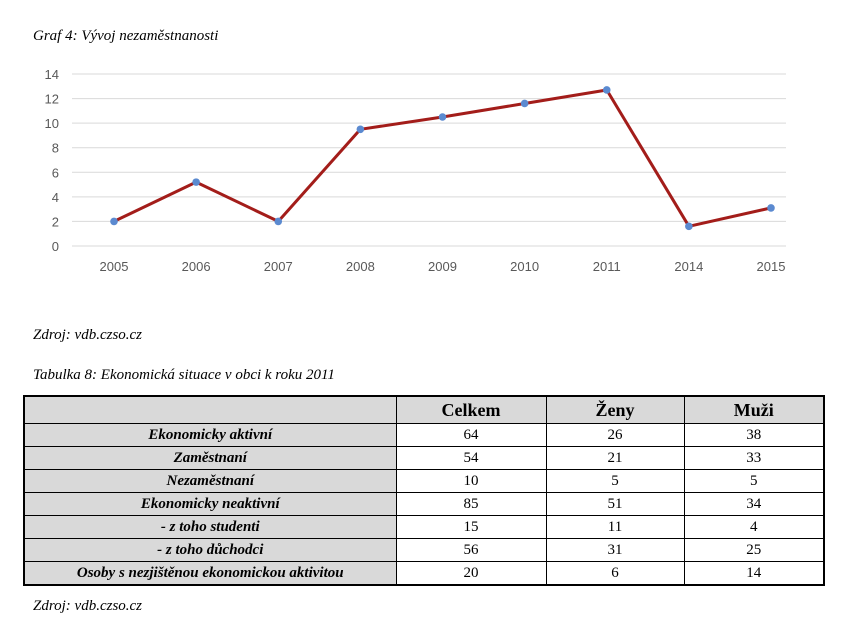 The width and height of the screenshot is (863, 629). I want to click on table-row: - z toho důchodci 56 31 25, so click(424, 550).